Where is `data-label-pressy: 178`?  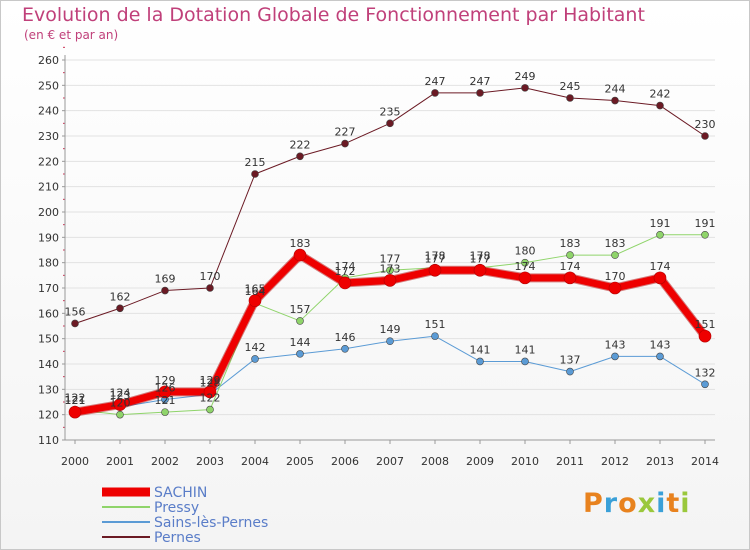 data-label-pressy: 178 is located at coordinates (480, 256).